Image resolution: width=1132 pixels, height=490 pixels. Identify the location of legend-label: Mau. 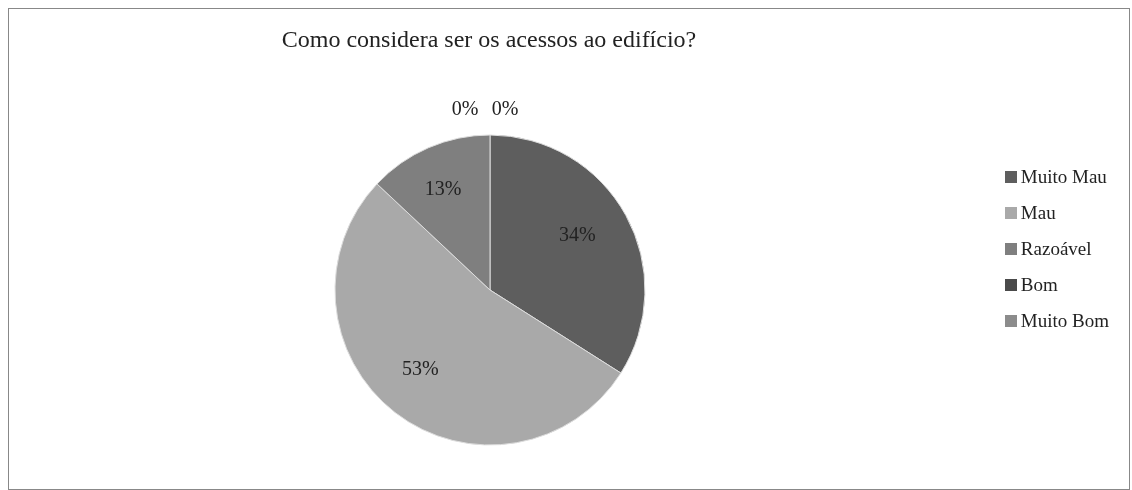
(1038, 213).